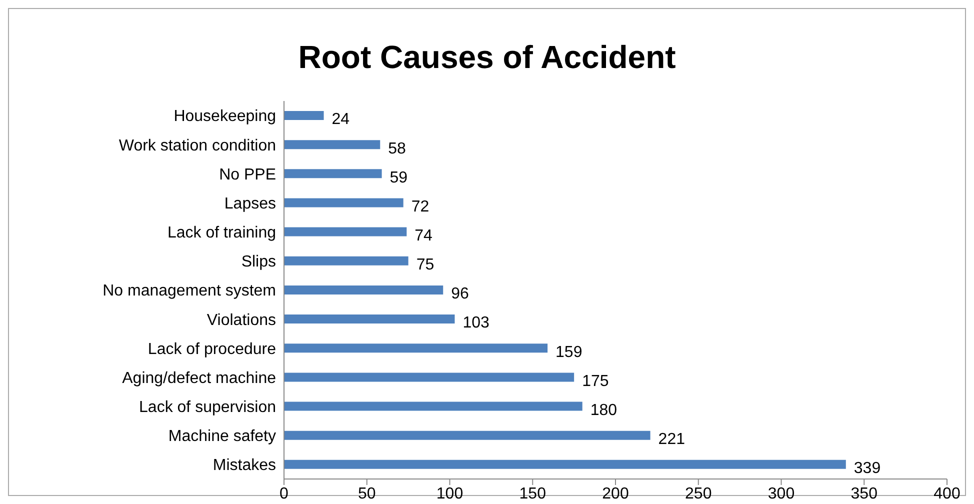 This screenshot has height=504, width=974. Describe the element at coordinates (244, 465) in the screenshot. I see `y-tick-label: Mistakes` at that location.